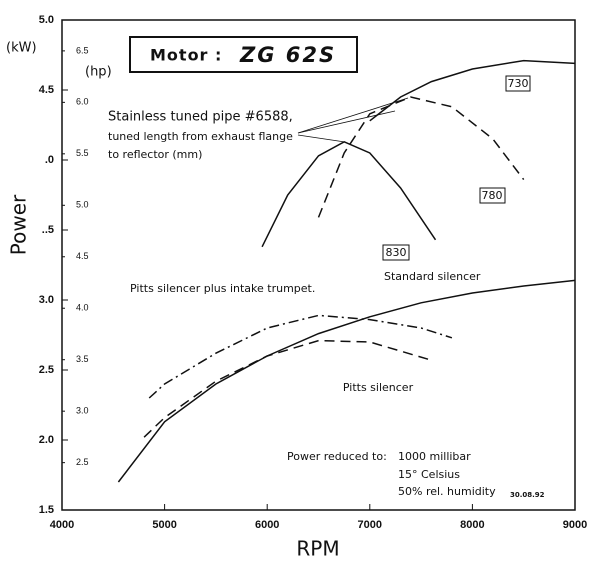 The height and width of the screenshot is (565, 590). What do you see at coordinates (527, 495) in the screenshot?
I see `annotation: 30.08.92` at bounding box center [527, 495].